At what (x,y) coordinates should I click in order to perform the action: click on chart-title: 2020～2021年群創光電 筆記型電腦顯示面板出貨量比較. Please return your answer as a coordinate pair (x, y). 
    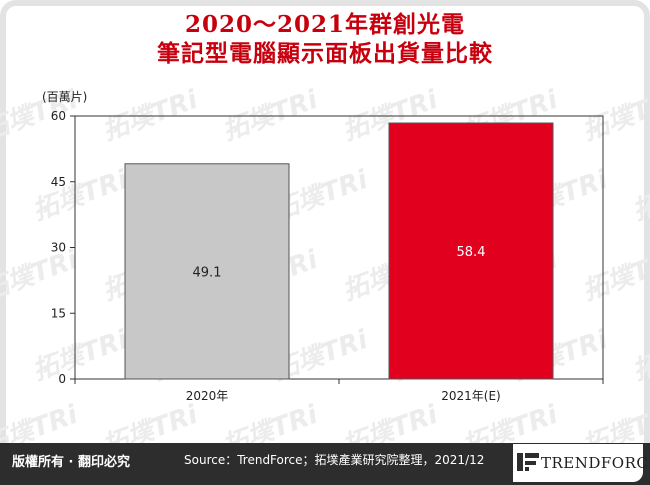
    Looking at the image, I should click on (325, 39).